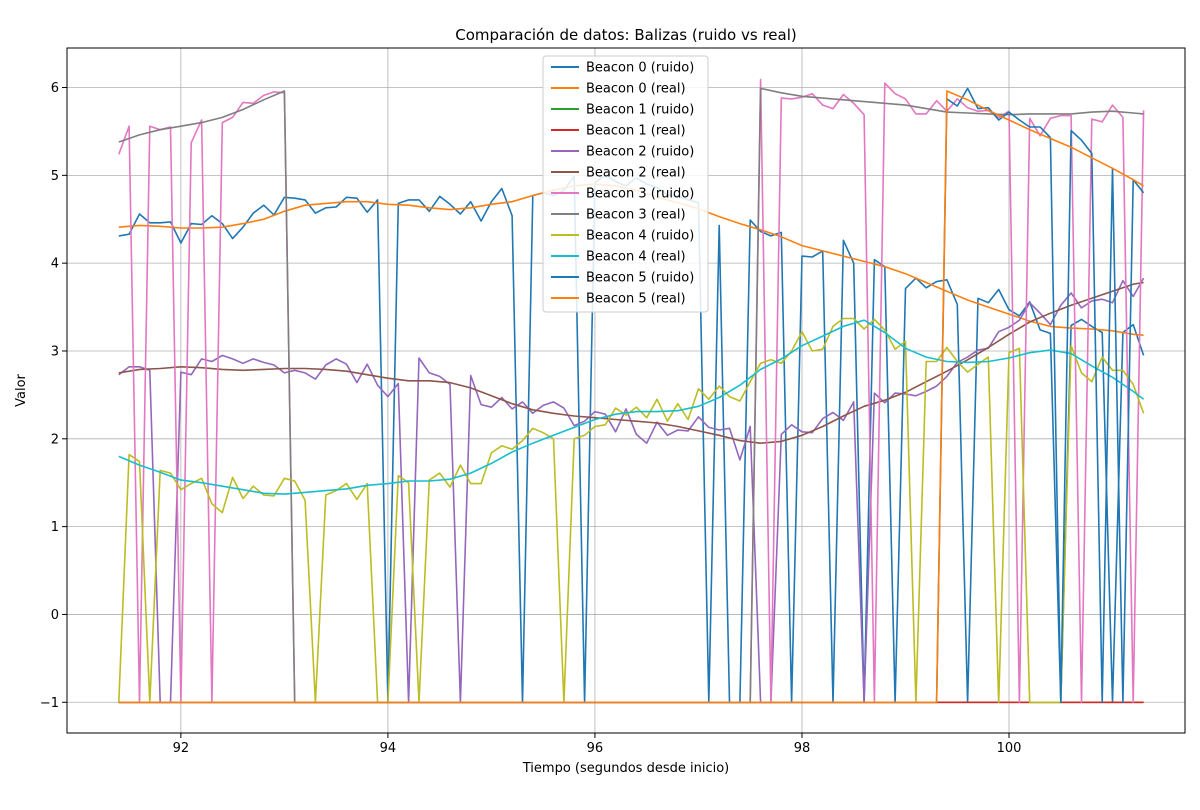 The height and width of the screenshot is (810, 1200). Describe the element at coordinates (388, 748) in the screenshot. I see `x-tick-label: 94` at that location.